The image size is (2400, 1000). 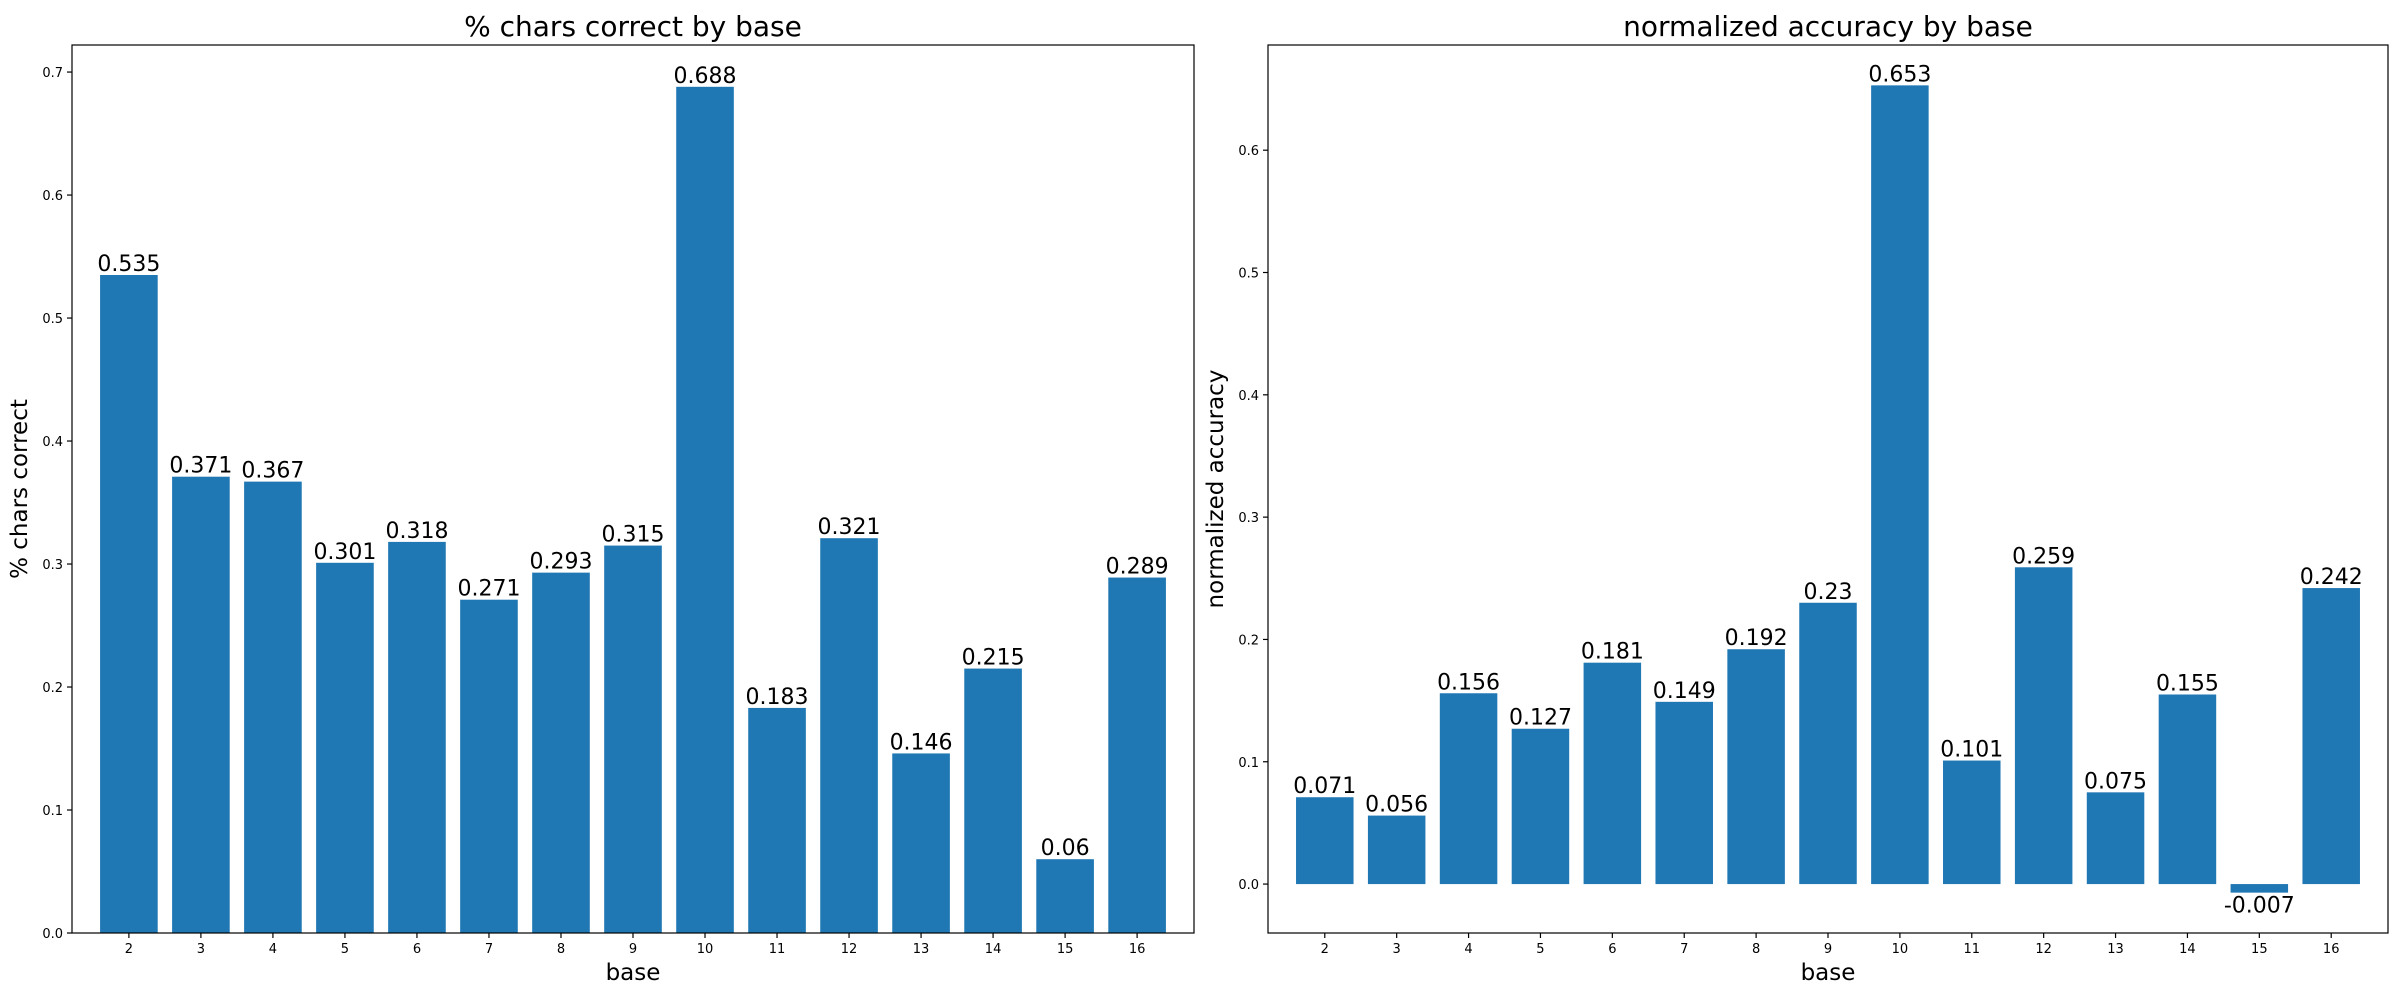 I want to click on data-label-base-8: 0.293, so click(x=560, y=562).